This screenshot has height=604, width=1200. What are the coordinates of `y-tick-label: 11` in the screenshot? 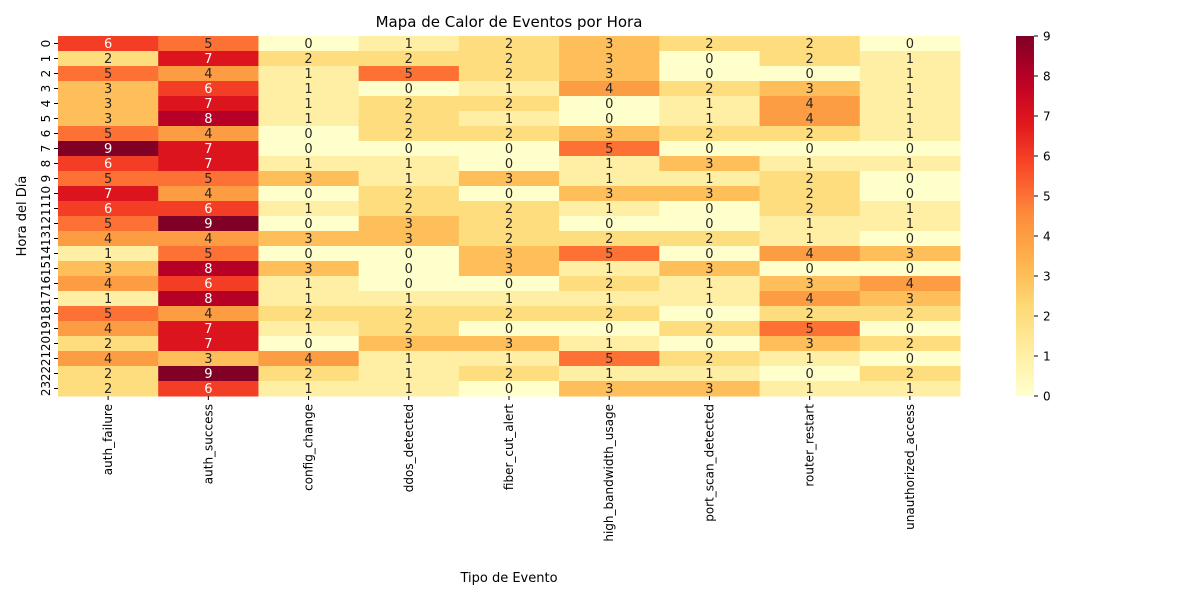 It's located at (46, 208).